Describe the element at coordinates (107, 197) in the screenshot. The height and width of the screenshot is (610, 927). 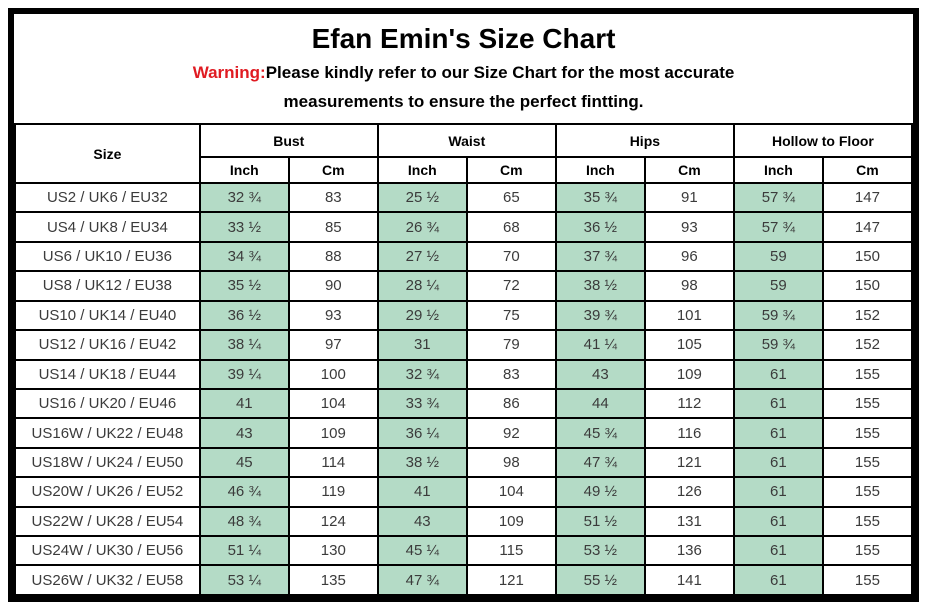
I see `size-cell: US2 / UK6 / EU32` at that location.